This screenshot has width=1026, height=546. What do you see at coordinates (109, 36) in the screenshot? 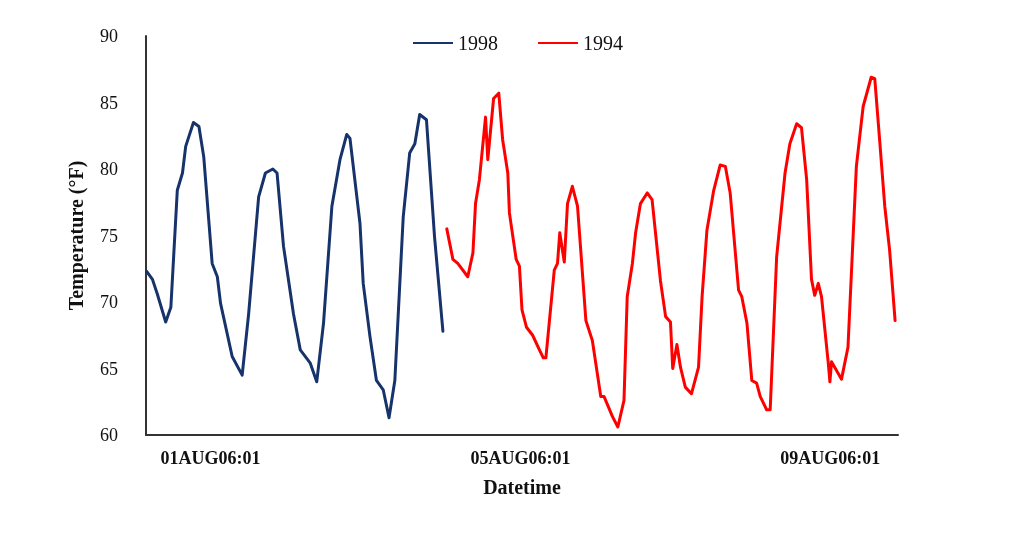
I see `y-tick-label: 90` at bounding box center [109, 36].